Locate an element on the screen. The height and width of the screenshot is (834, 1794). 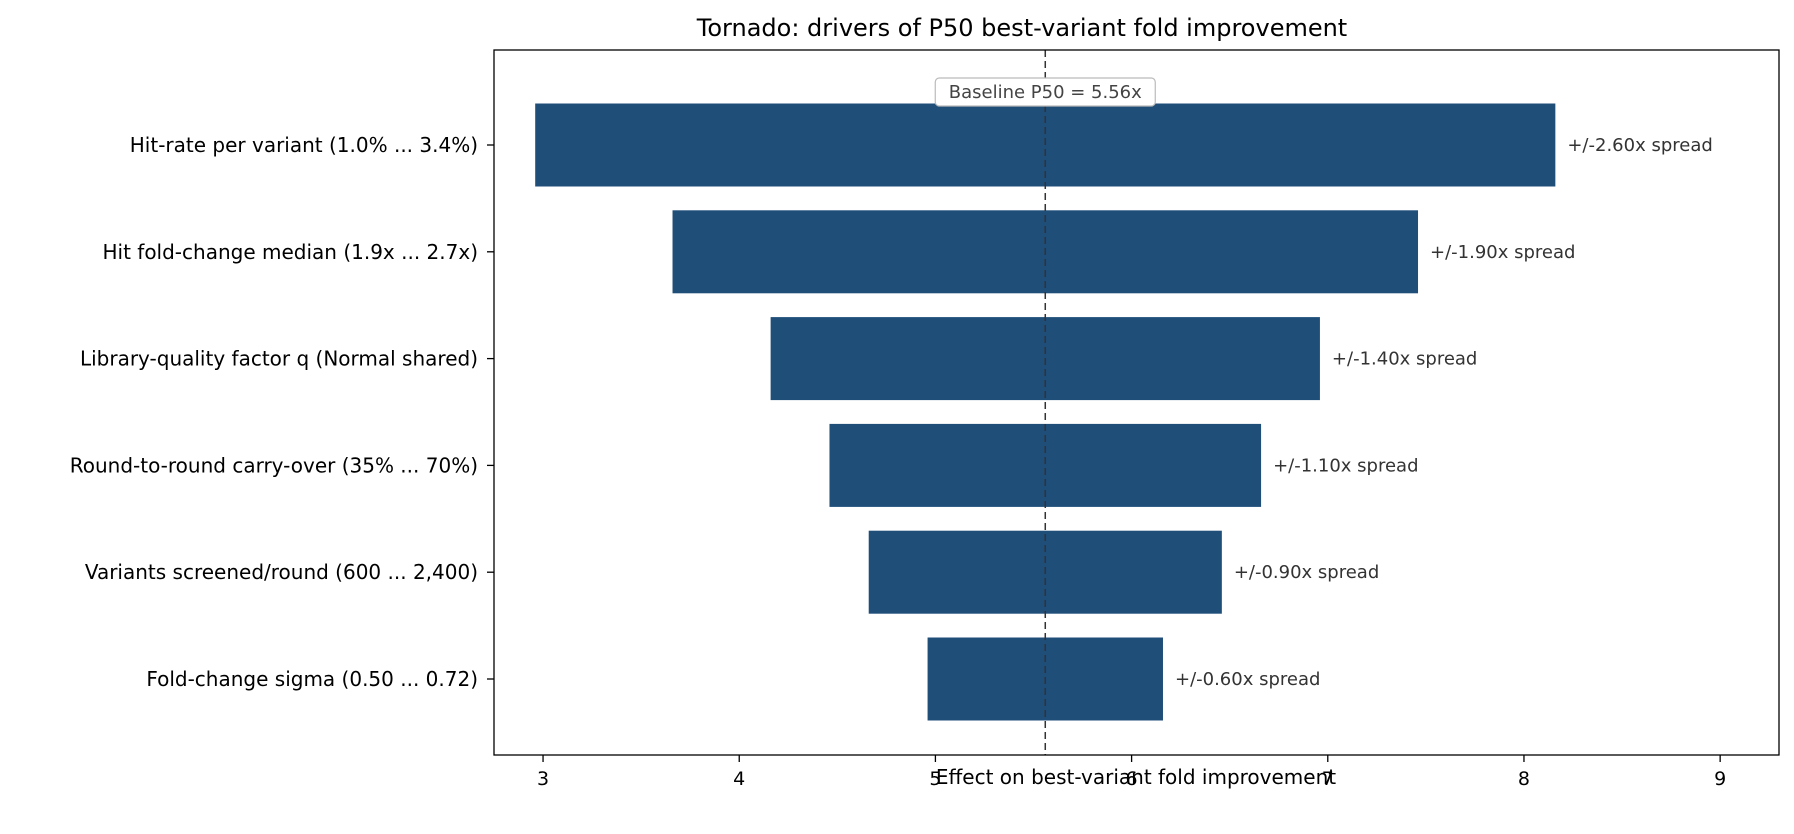
x-tick-label-9: 9 is located at coordinates (1720, 779).